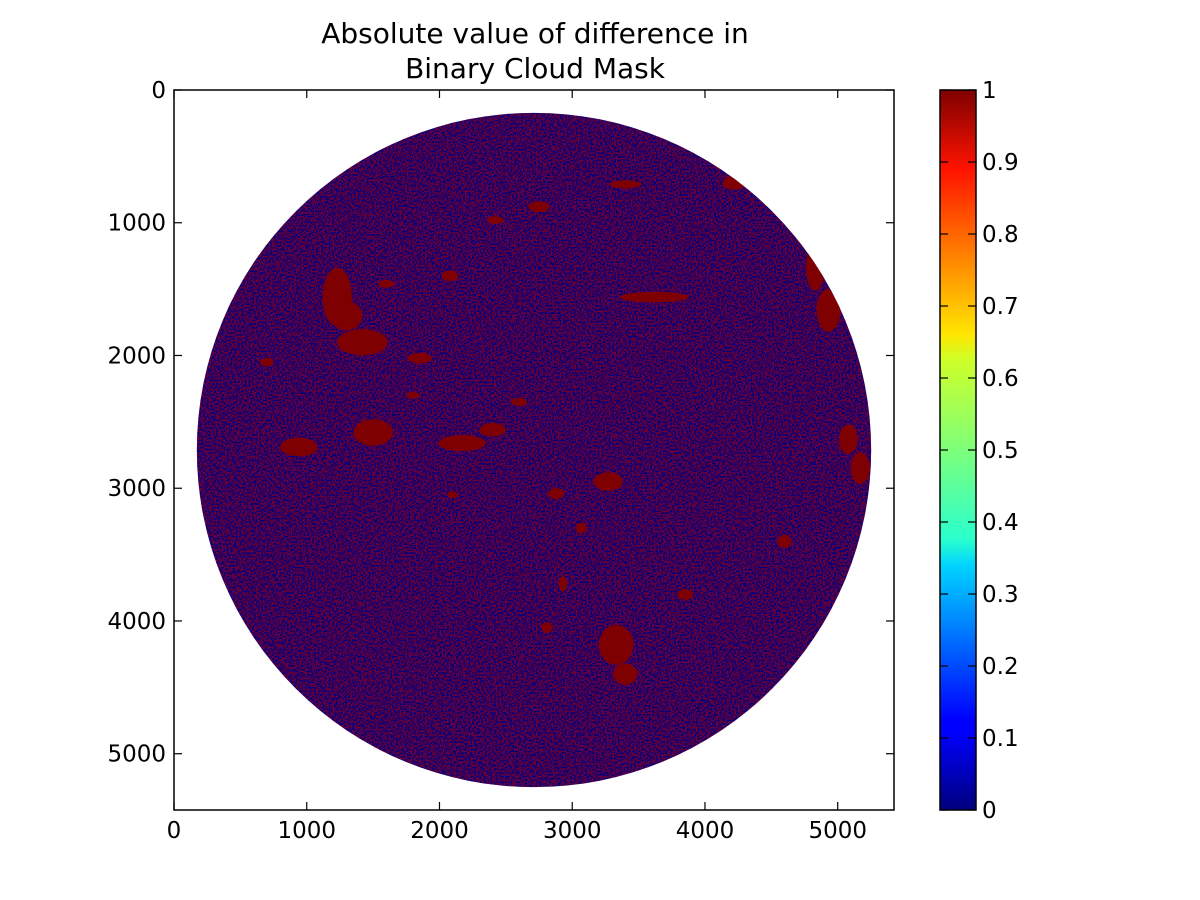 The height and width of the screenshot is (900, 1200). I want to click on x-tick-label: 2000, so click(439, 831).